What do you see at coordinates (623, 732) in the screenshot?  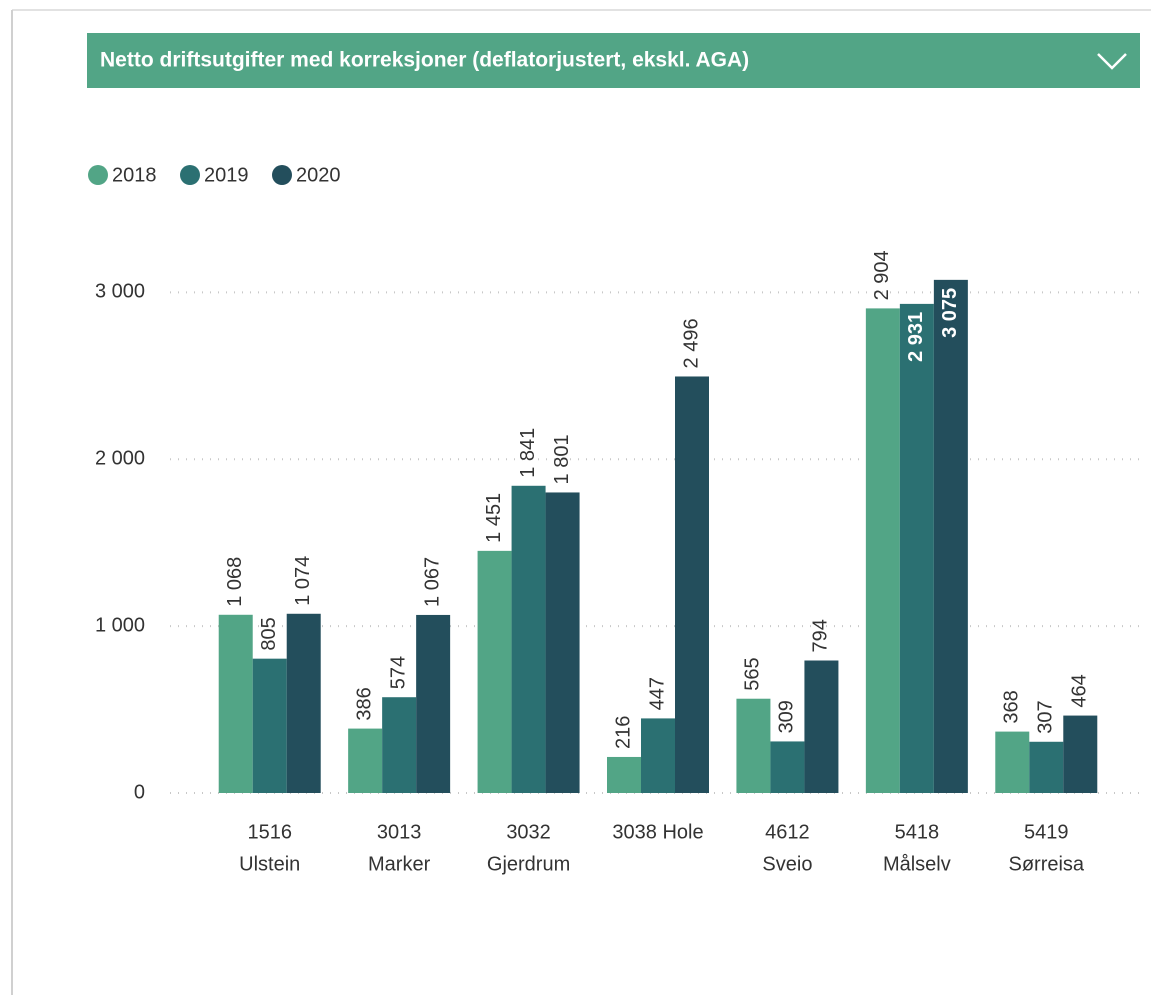 I see `data-label: 216` at bounding box center [623, 732].